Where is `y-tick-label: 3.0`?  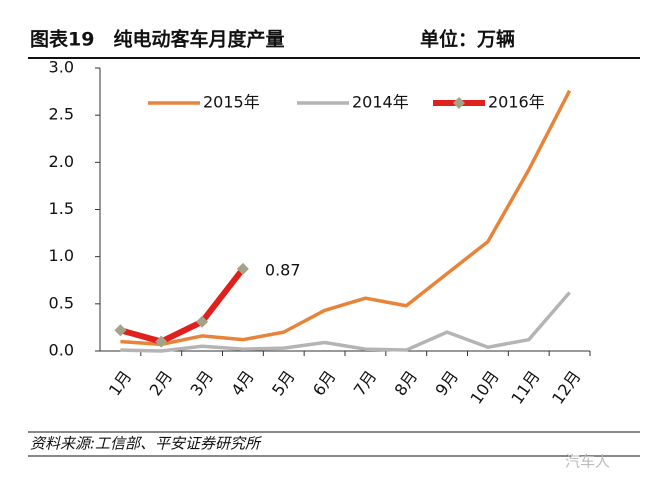
y-tick-label: 3.0 is located at coordinates (61, 67).